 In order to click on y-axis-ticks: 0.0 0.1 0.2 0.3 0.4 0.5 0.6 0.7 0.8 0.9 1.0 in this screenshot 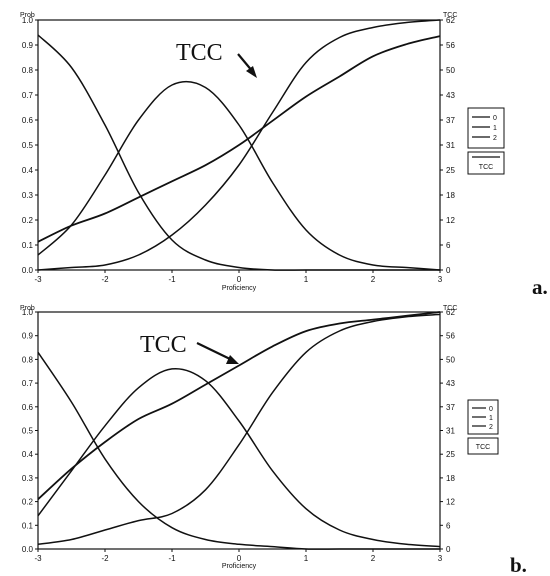, I will do `click(30, 431)`.